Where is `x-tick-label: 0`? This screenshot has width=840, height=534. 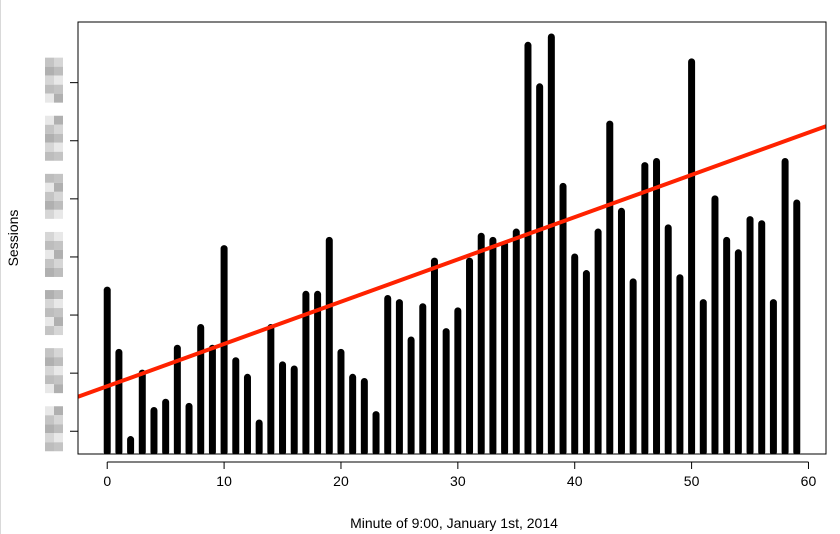
x-tick-label: 0 is located at coordinates (107, 481).